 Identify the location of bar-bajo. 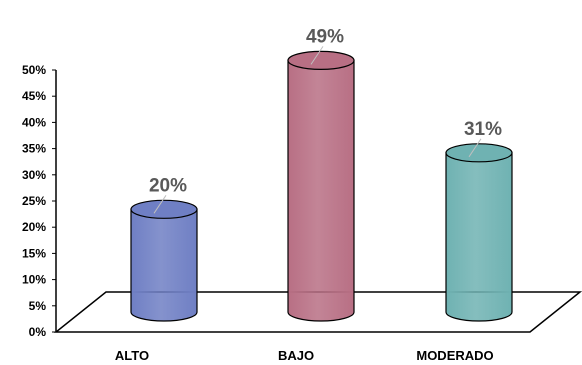
(321, 186).